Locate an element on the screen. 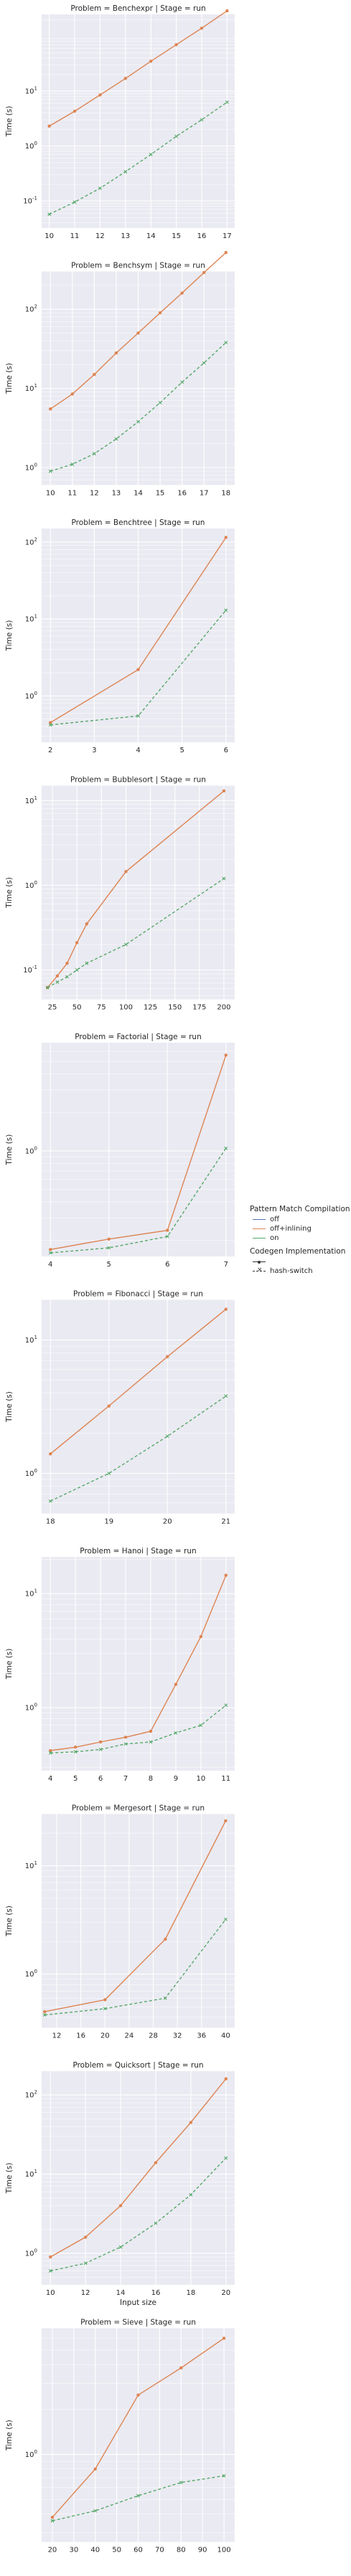 This screenshot has height=2576, width=351. legend-item-on: on is located at coordinates (301, 1238).